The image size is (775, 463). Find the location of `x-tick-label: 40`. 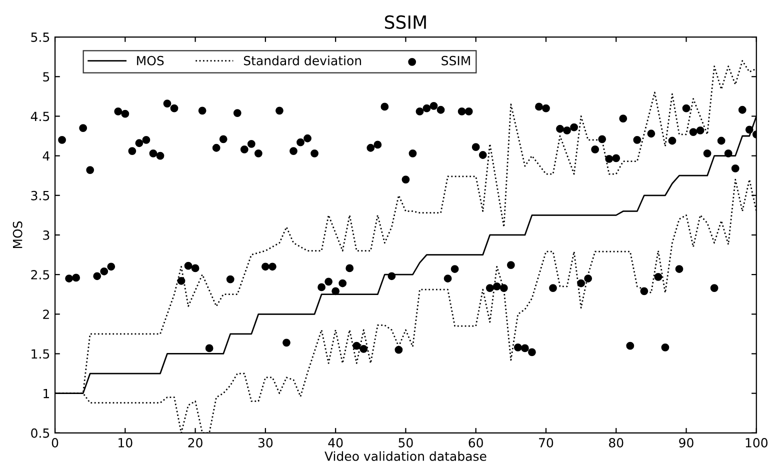

x-tick-label: 40 is located at coordinates (335, 443).